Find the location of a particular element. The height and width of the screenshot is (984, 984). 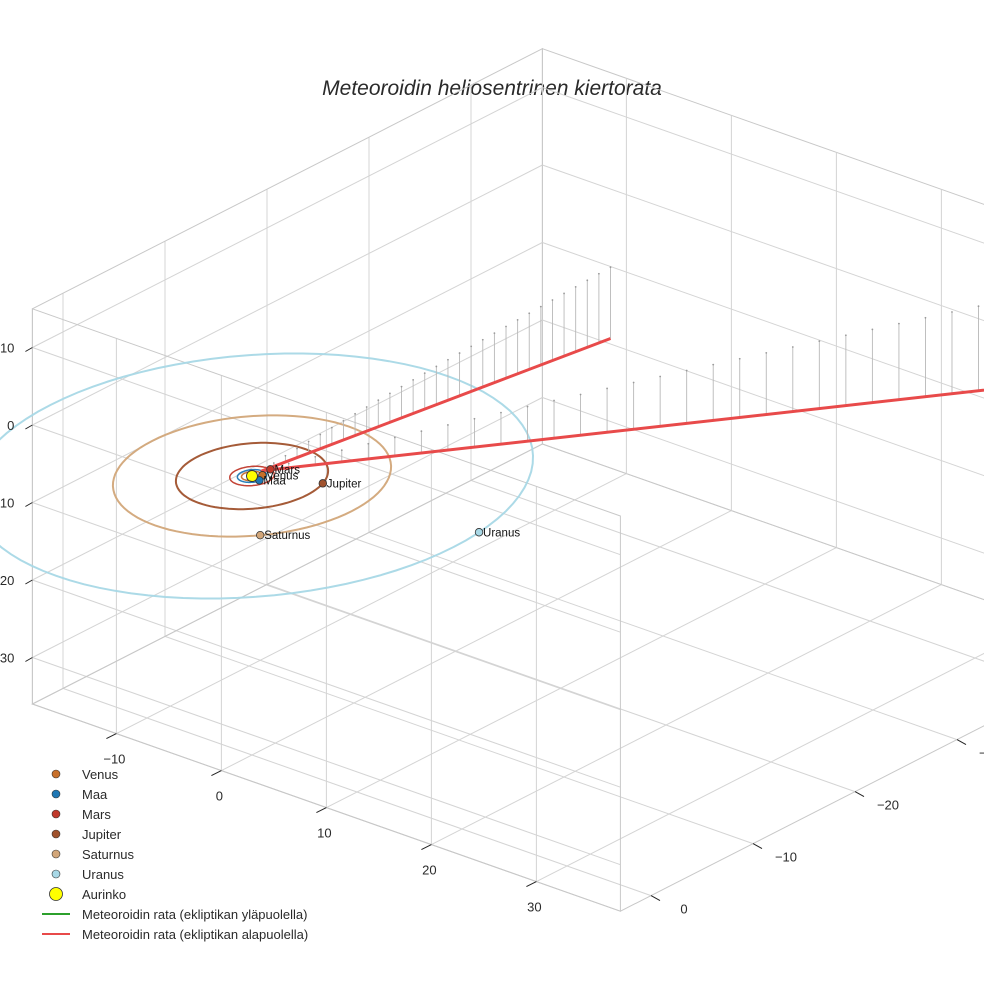

sun-marker is located at coordinates (252, 476).